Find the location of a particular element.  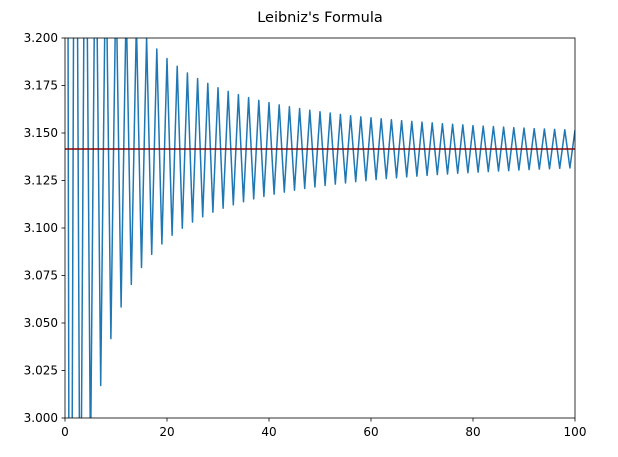

x-tick-label: 40 is located at coordinates (268, 432).